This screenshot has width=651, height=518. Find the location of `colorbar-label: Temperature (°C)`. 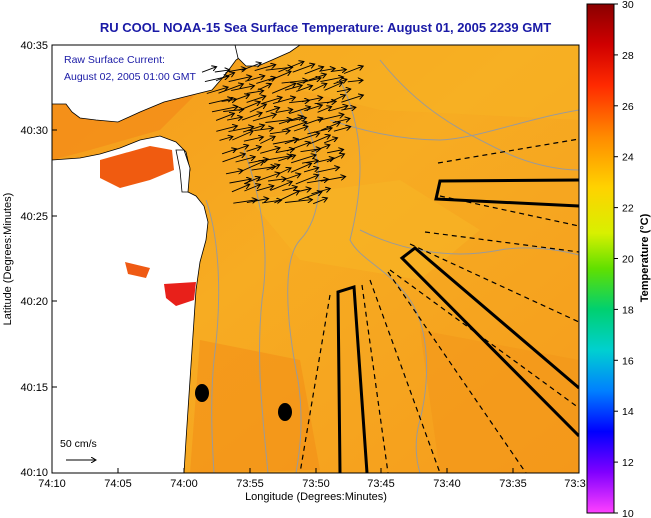

colorbar-label: Temperature (°C) is located at coordinates (645, 257).